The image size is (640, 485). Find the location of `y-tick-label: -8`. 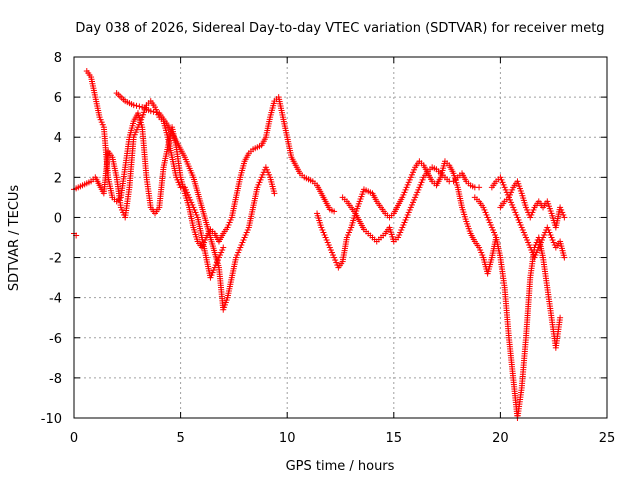

y-tick-label: -8 is located at coordinates (55, 379).